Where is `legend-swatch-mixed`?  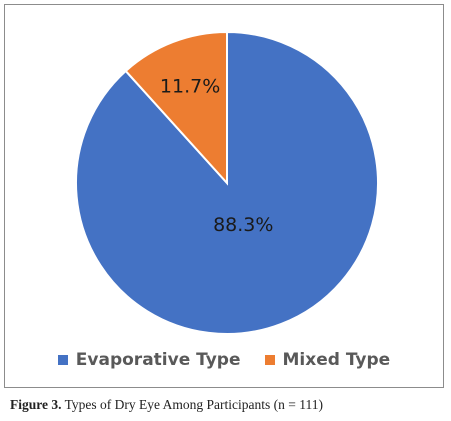
legend-swatch-mixed is located at coordinates (269, 360).